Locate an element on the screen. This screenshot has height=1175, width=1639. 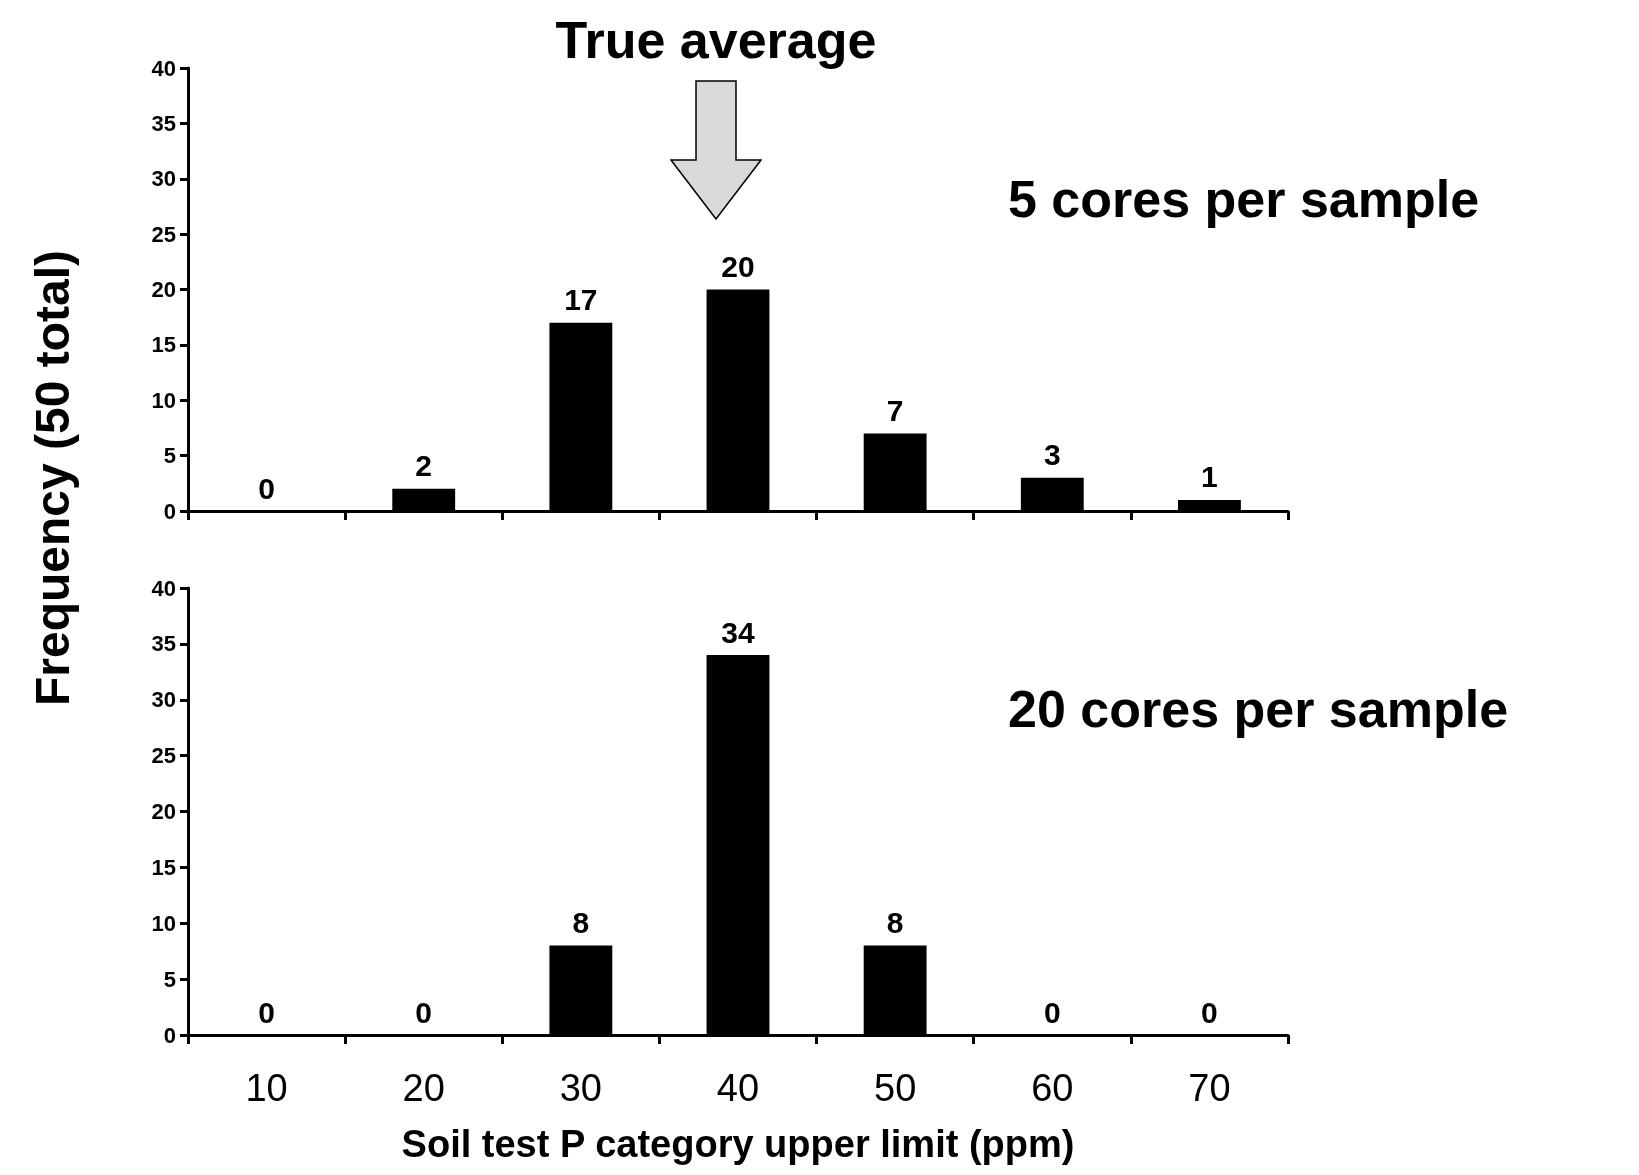
x-tick-label: 20 is located at coordinates (423, 1088).